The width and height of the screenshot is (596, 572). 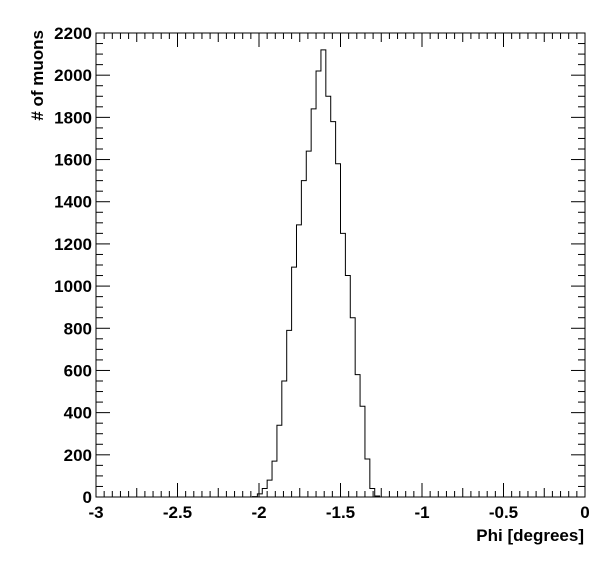 I want to click on x-tick-label: 0, so click(x=584, y=512).